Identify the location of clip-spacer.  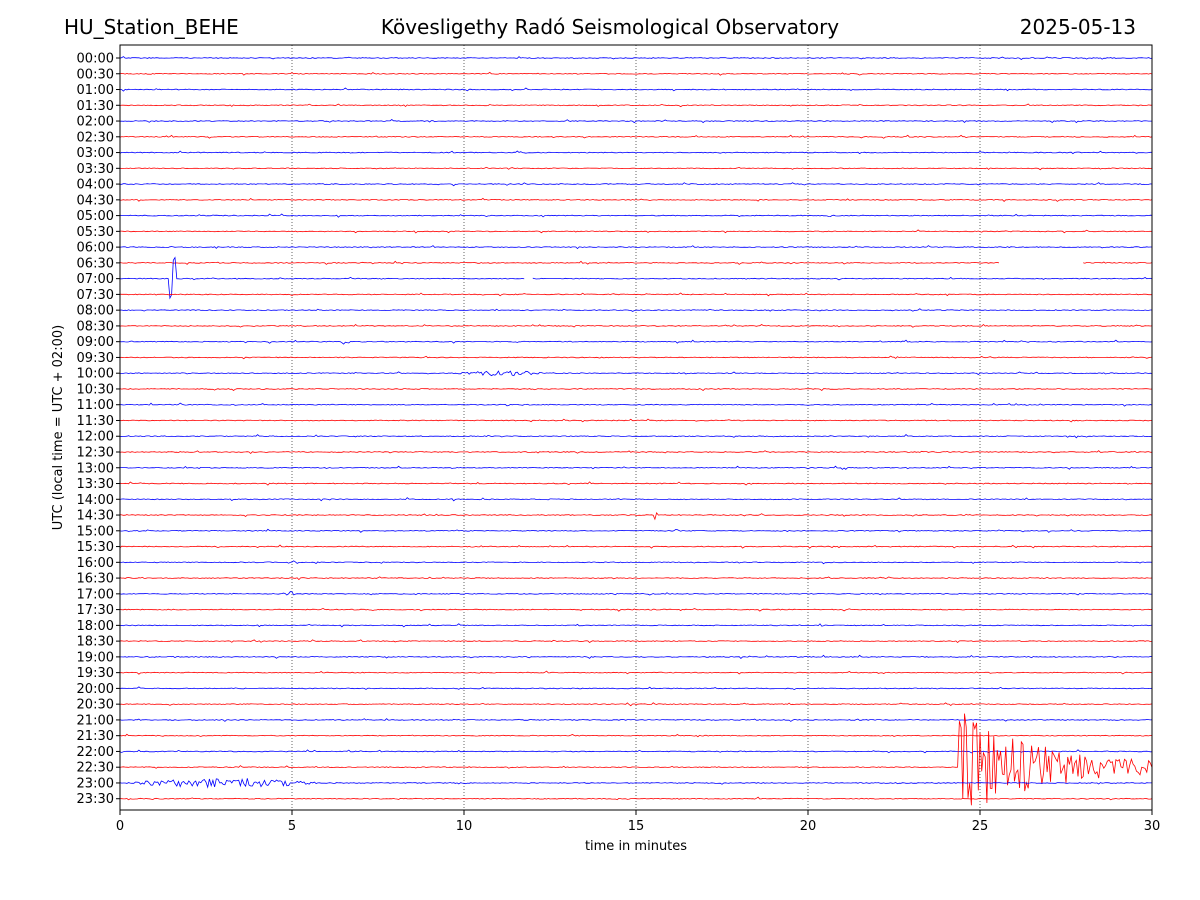
(600, 30).